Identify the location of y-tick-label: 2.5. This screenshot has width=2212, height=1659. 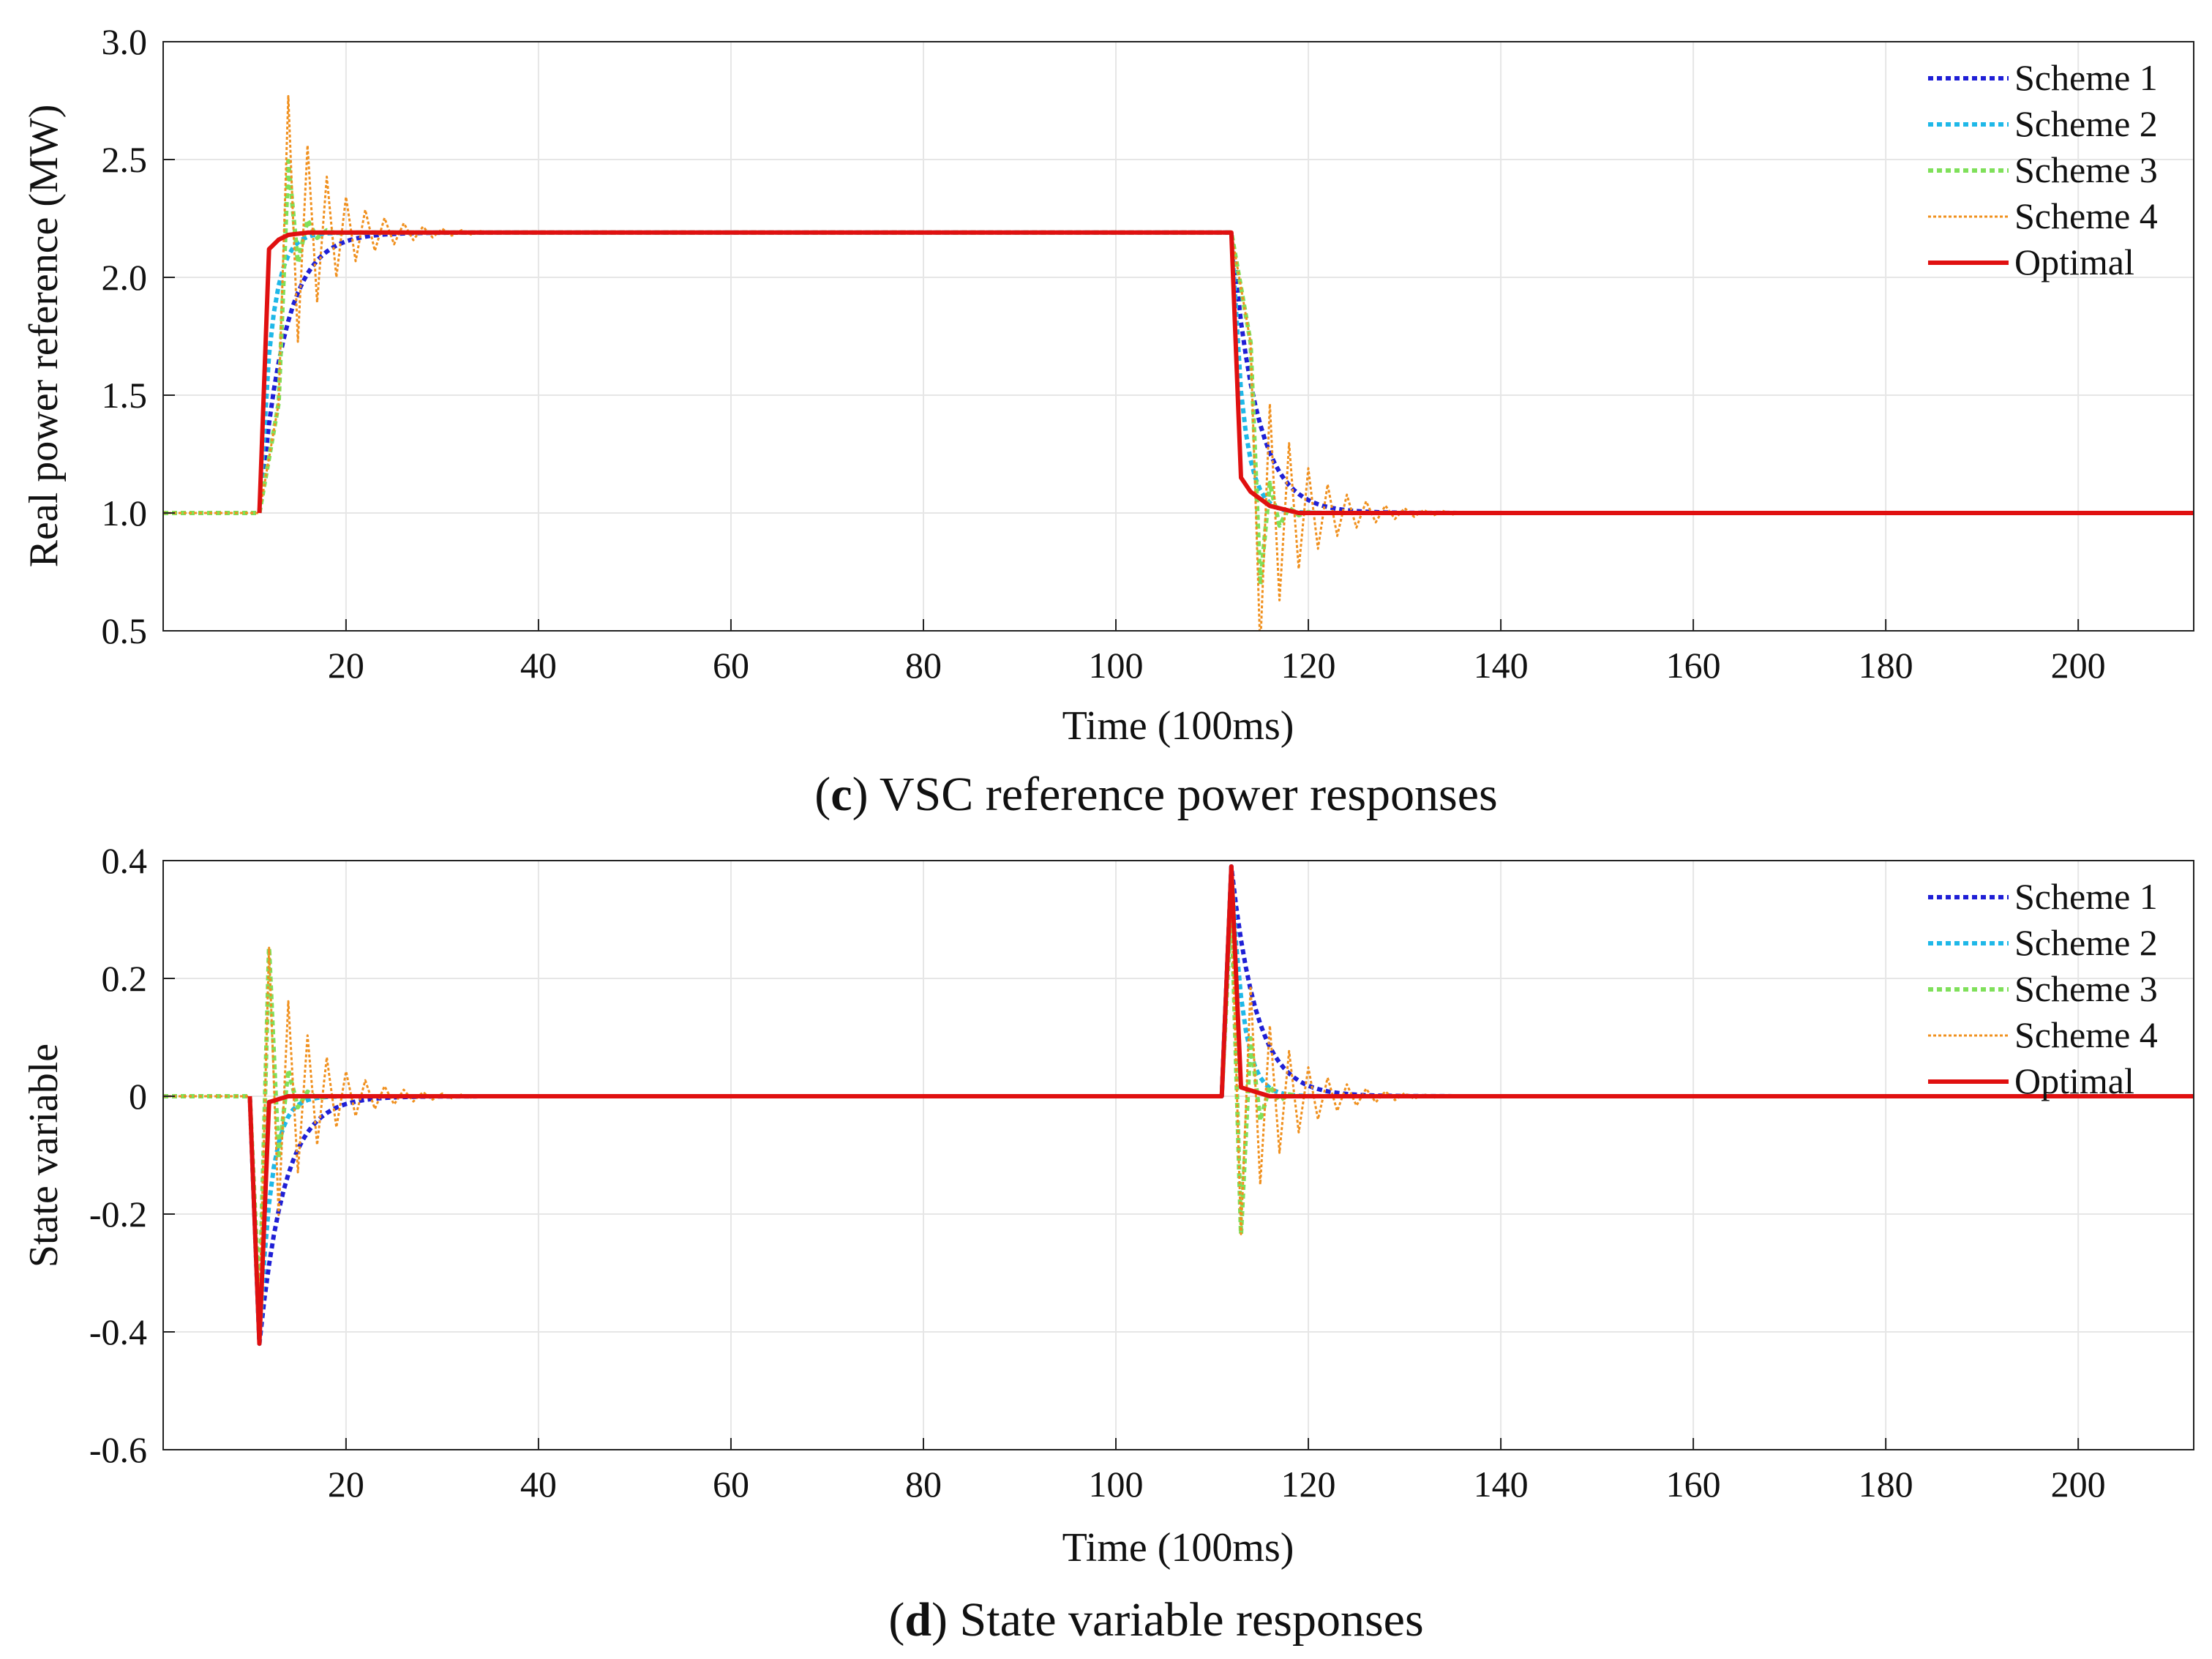
(125, 159).